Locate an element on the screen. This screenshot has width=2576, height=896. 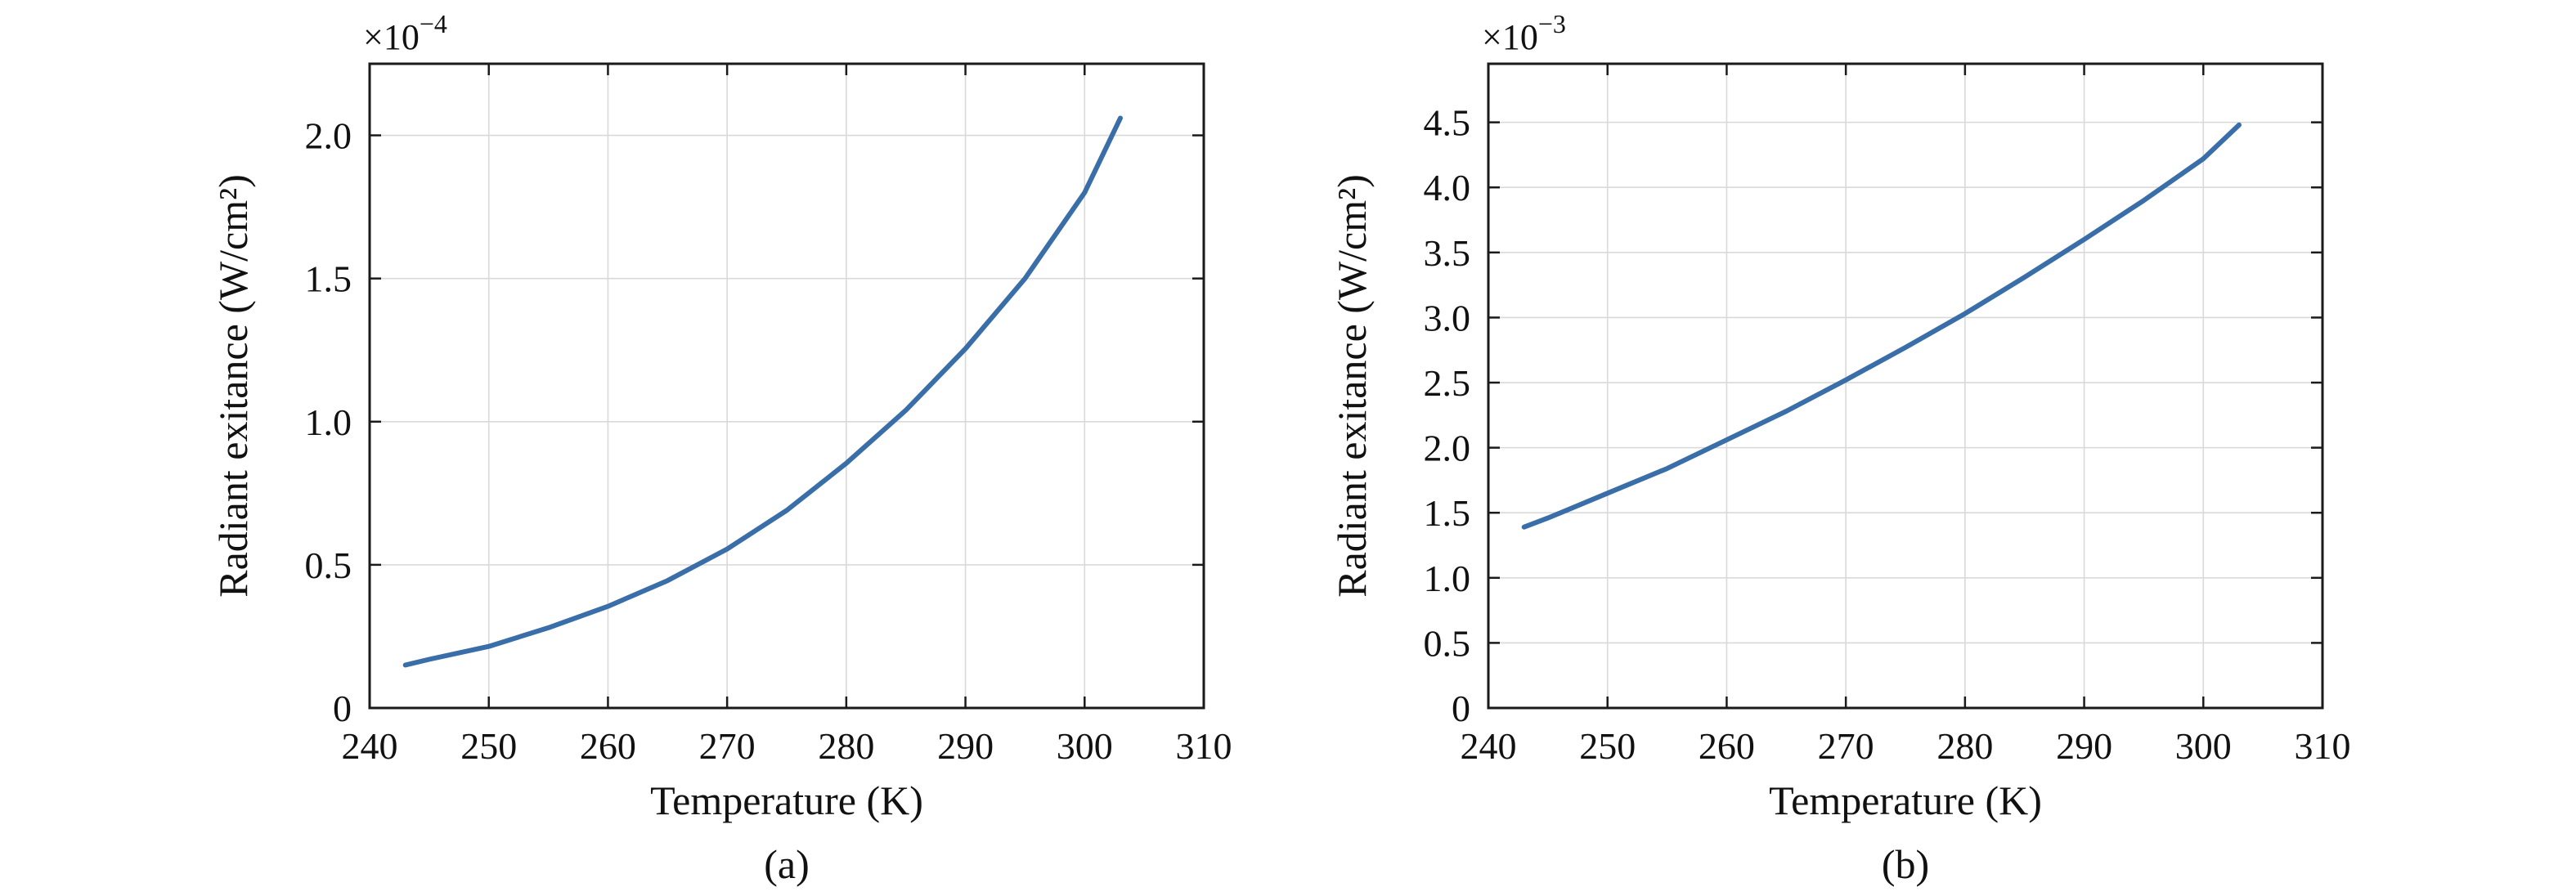
multiplier-exponent: −3 is located at coordinates (1552, 23).